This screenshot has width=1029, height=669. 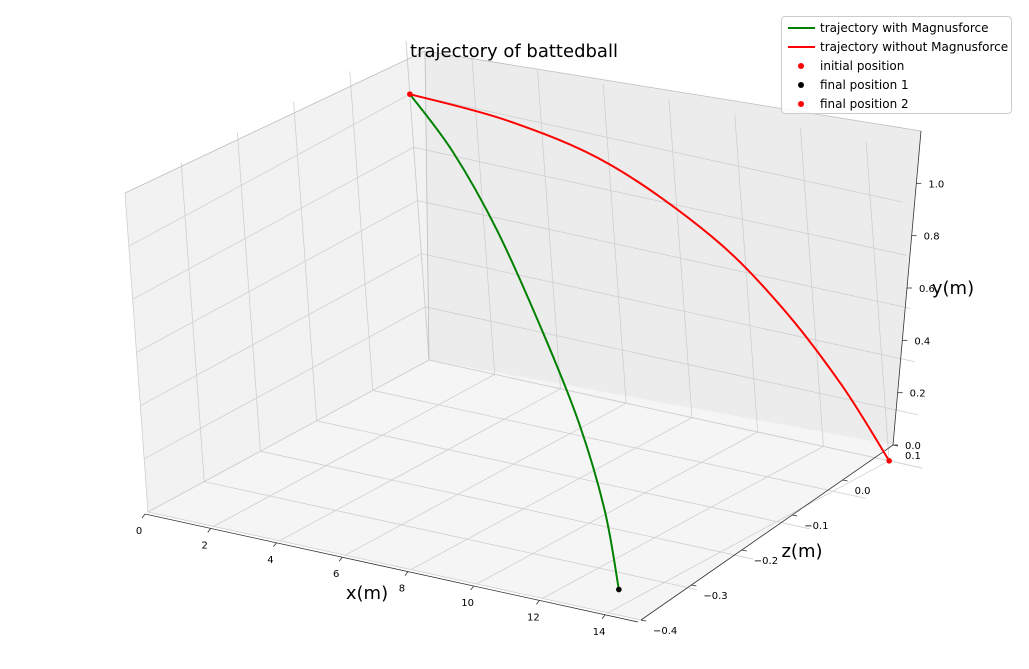 What do you see at coordinates (918, 394) in the screenshot?
I see `y-tick-label: 0.2` at bounding box center [918, 394].